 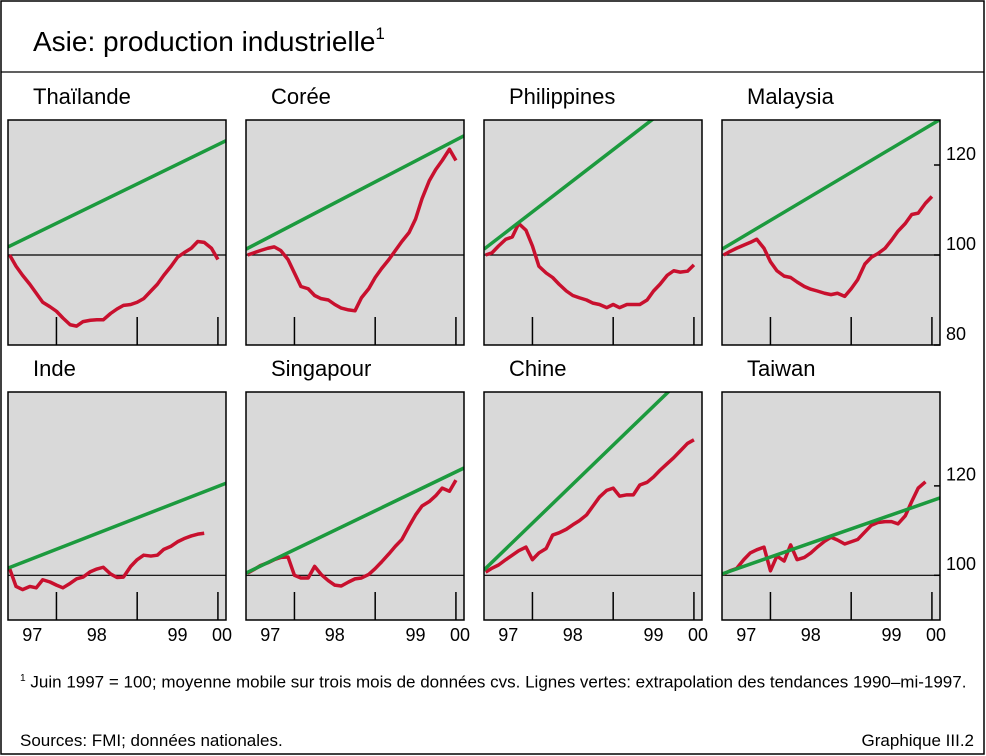 What do you see at coordinates (379, 33) in the screenshot?
I see `title-note: 1` at bounding box center [379, 33].